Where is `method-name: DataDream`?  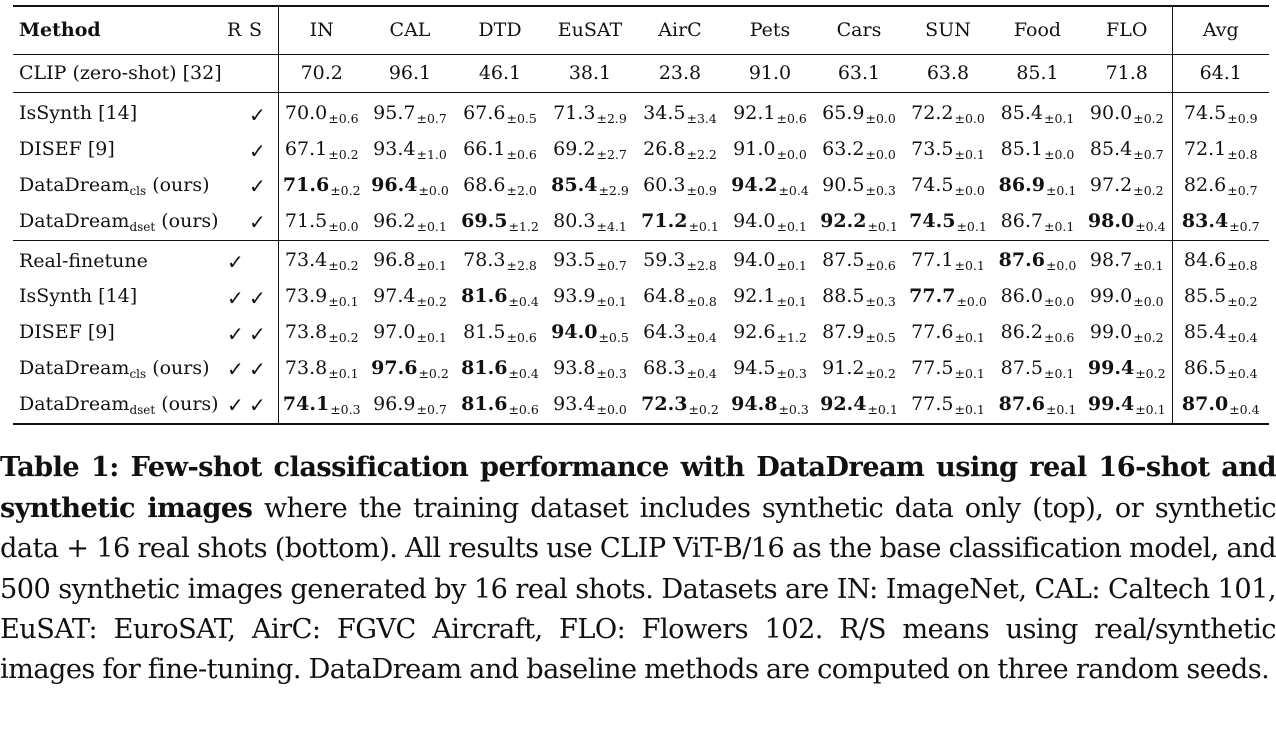
method-name: DataDream is located at coordinates (74, 184).